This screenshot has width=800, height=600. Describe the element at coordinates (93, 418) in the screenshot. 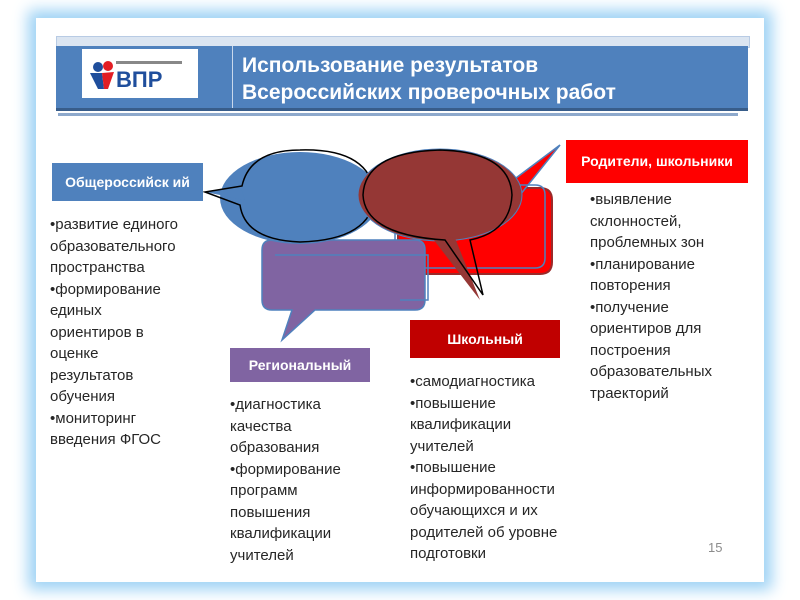

I see `list-item: •мониторинг` at that location.